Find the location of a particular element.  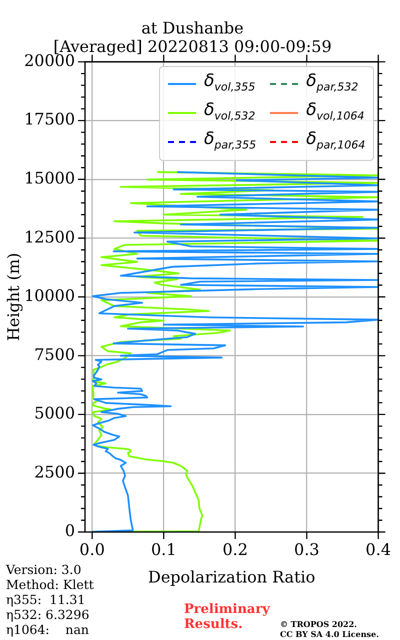

x-tick-label: 0.1 is located at coordinates (163, 549).